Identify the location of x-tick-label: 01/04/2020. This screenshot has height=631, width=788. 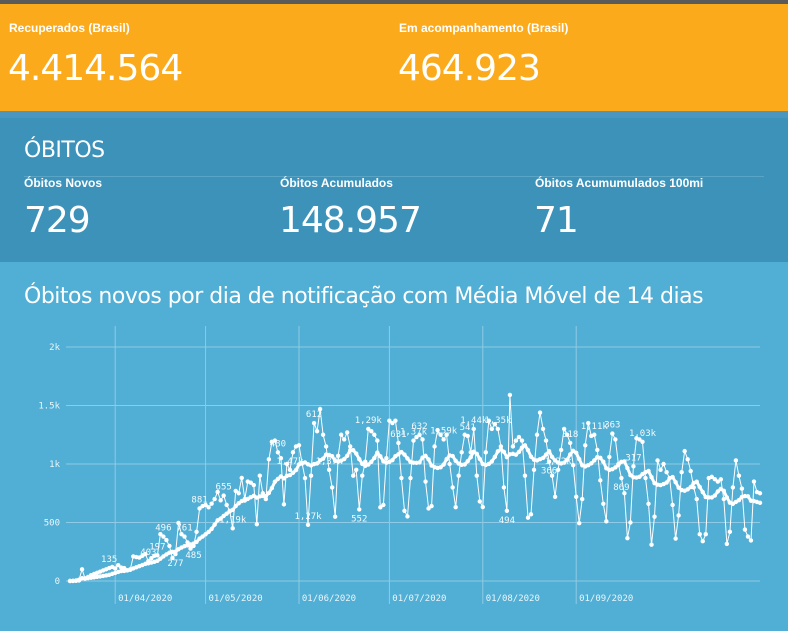
(145, 599).